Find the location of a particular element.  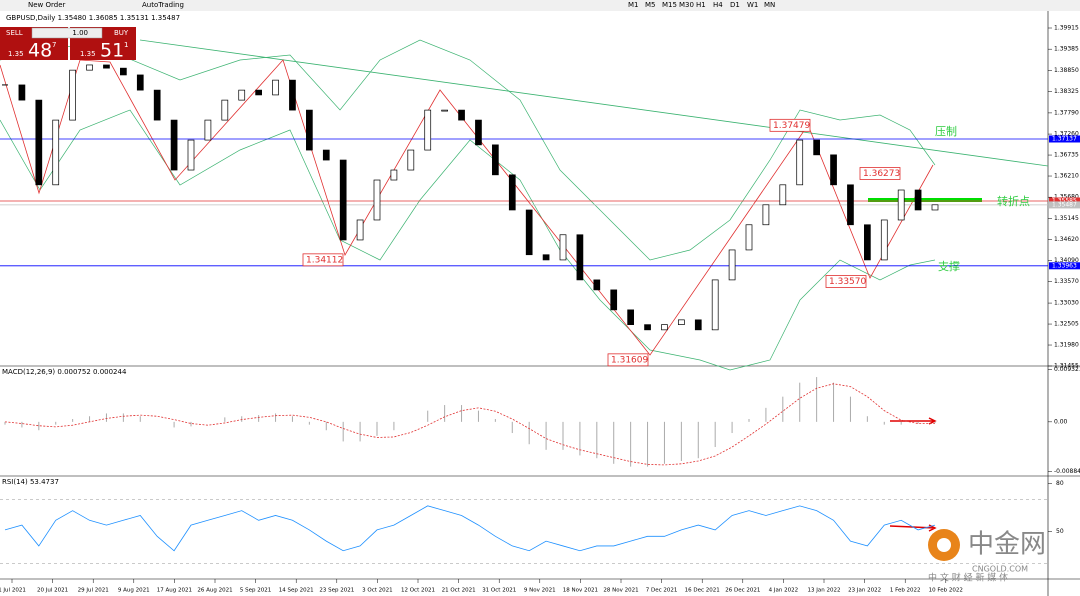

x-tick-label: 1 Jul 2021 is located at coordinates (13, 591).